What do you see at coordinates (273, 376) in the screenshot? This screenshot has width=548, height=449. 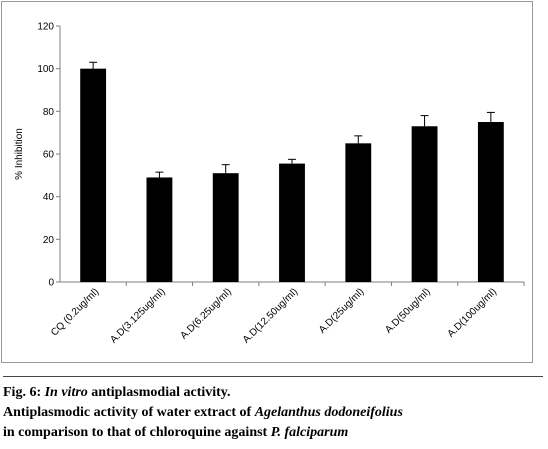 I see `caption-divider` at bounding box center [273, 376].